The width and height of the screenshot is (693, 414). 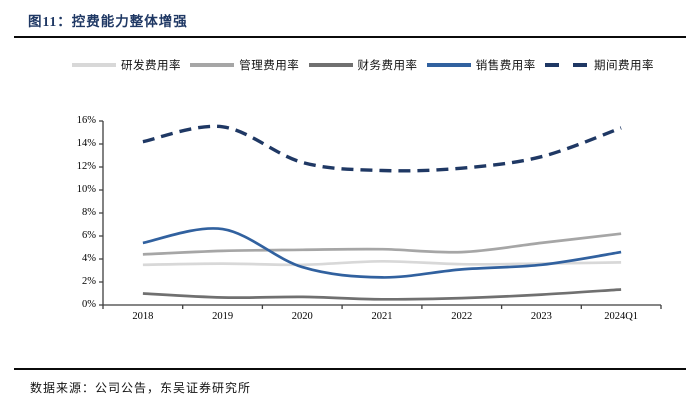 I want to click on series-line-admin-expense-ratio, so click(x=382, y=244).